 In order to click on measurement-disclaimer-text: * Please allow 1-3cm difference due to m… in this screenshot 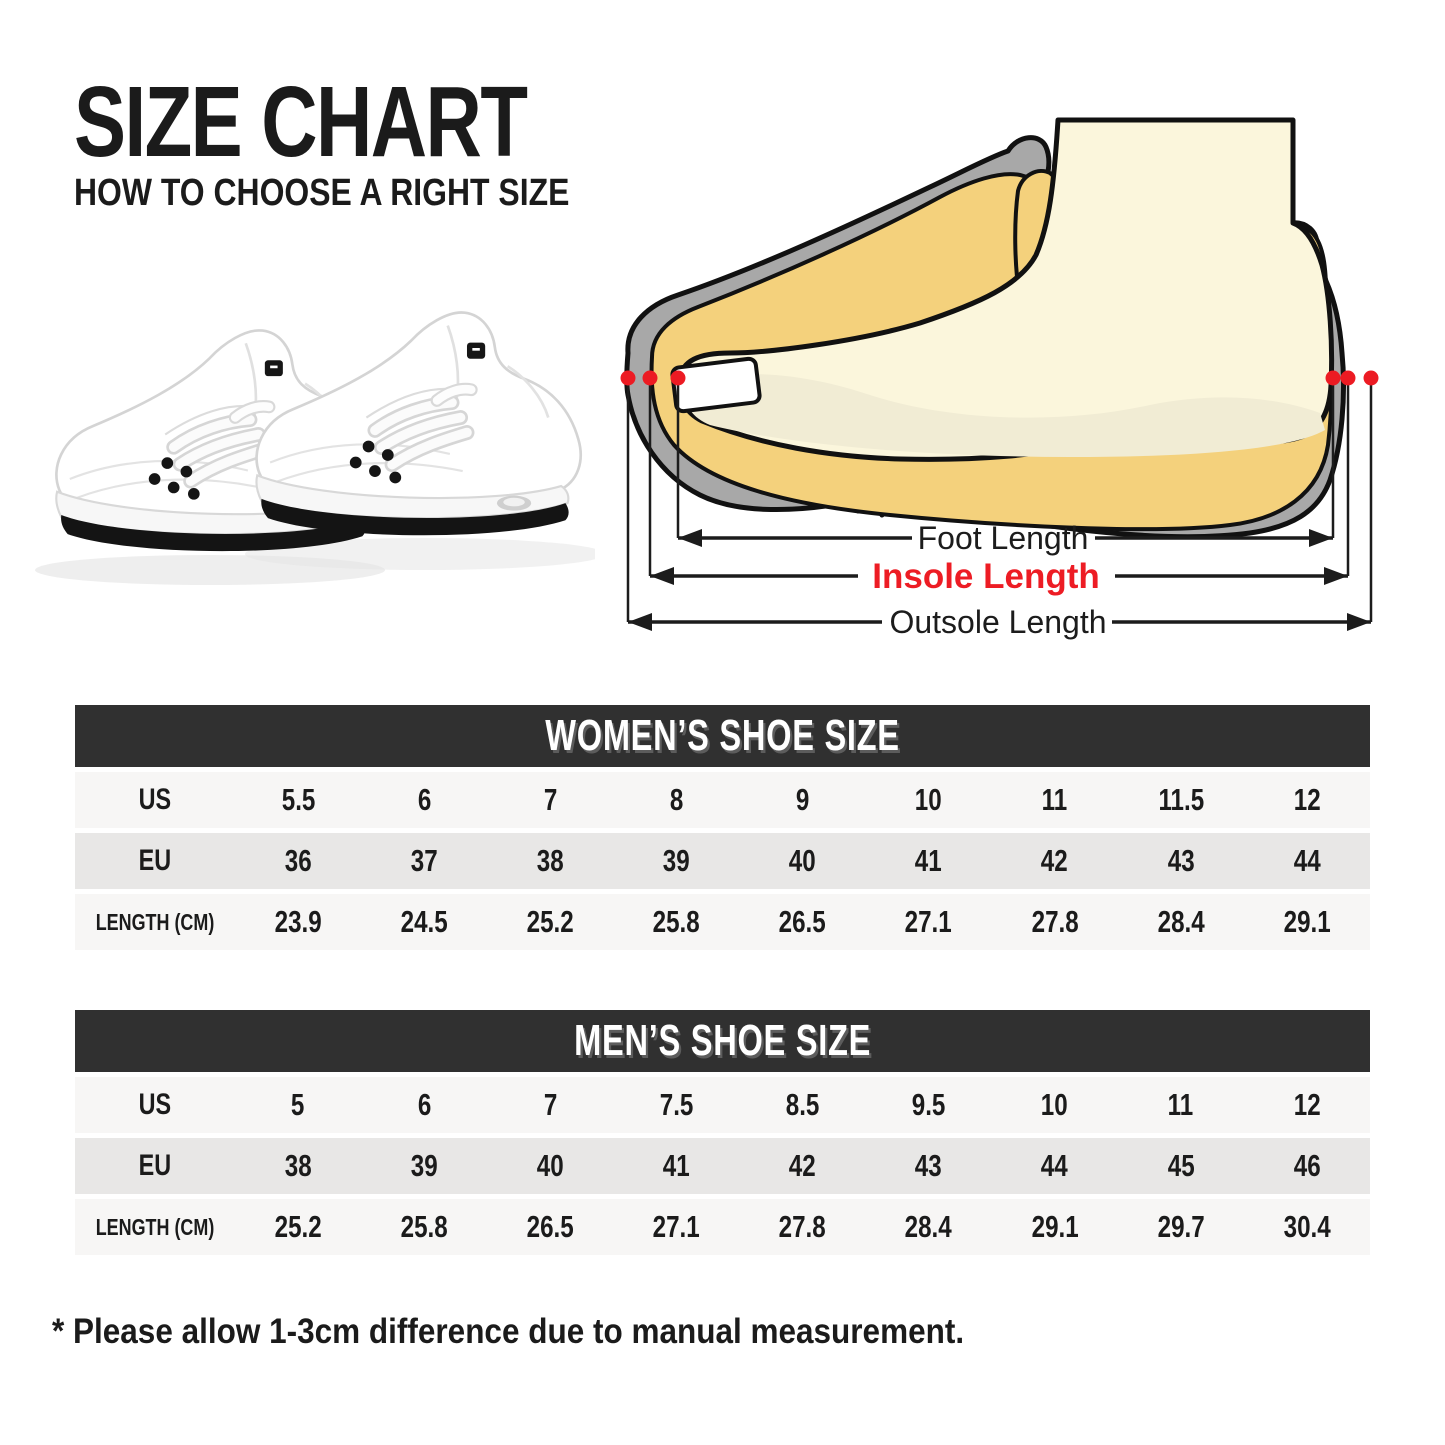, I will do `click(508, 1331)`.